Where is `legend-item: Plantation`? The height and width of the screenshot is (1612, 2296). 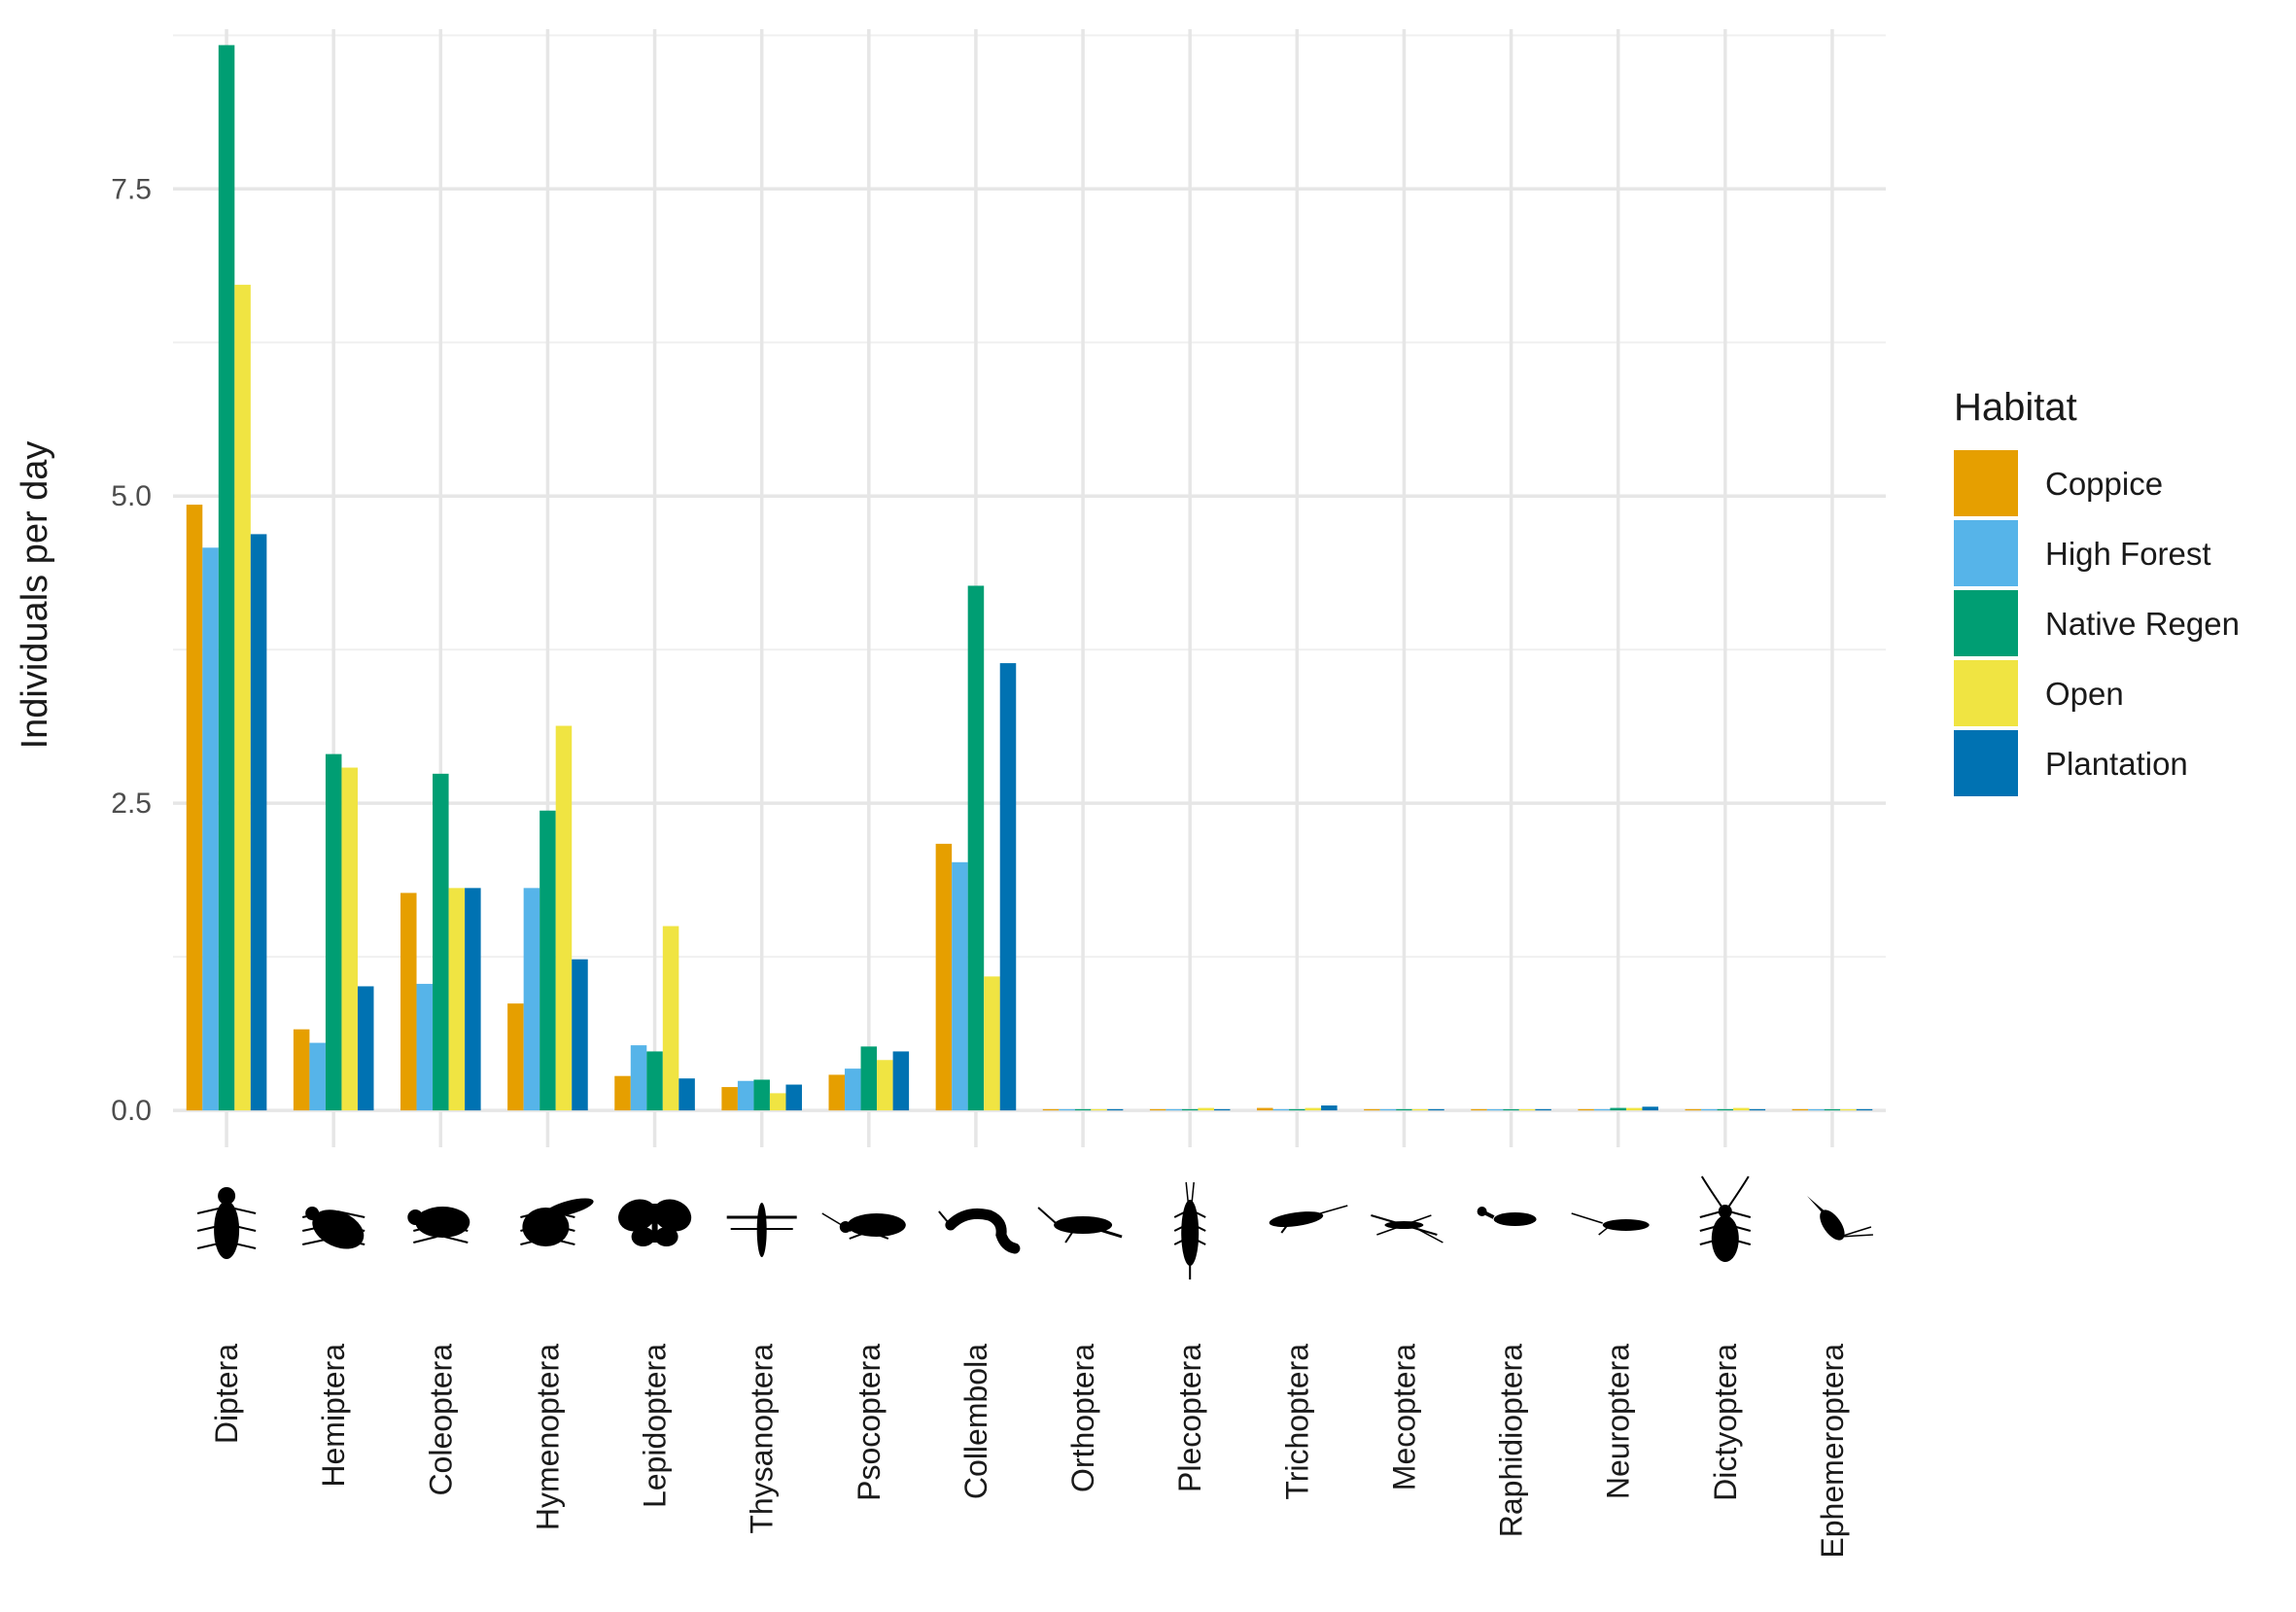
legend-item: Plantation is located at coordinates (2071, 763).